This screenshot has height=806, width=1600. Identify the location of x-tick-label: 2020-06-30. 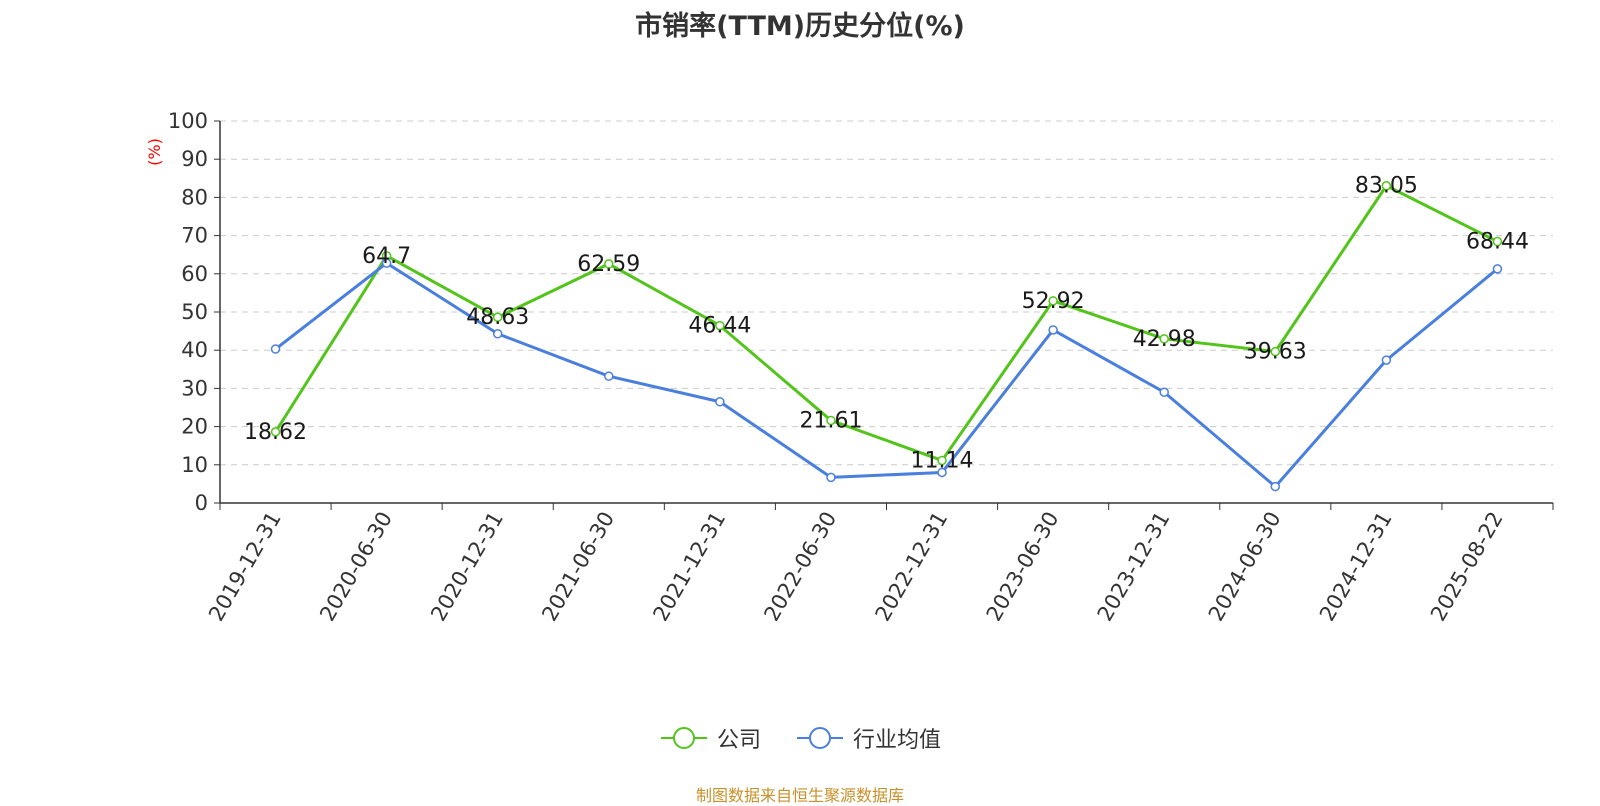
(356, 567).